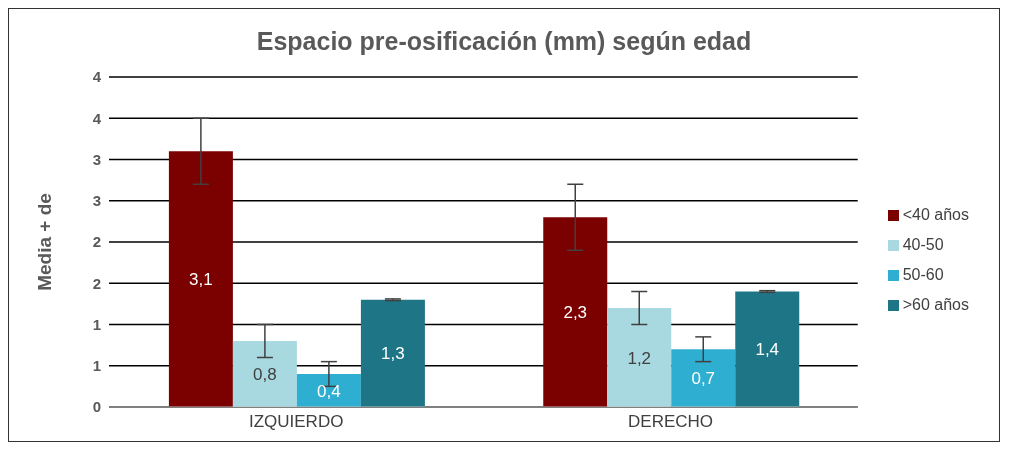  I want to click on legend-label: 50-60, so click(923, 274).